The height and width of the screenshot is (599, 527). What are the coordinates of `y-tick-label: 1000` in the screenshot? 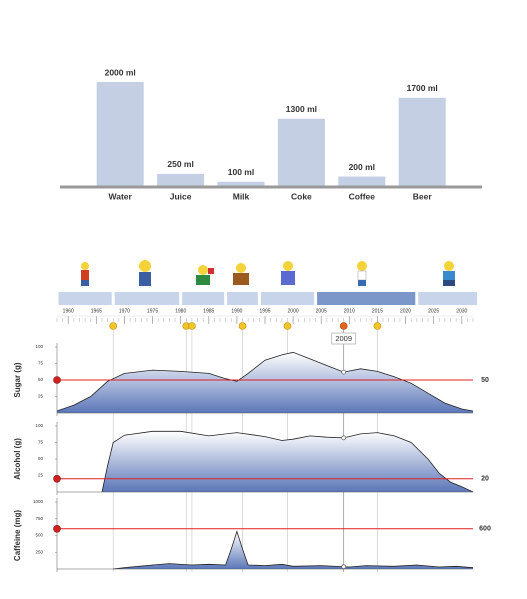 It's located at (38, 501).